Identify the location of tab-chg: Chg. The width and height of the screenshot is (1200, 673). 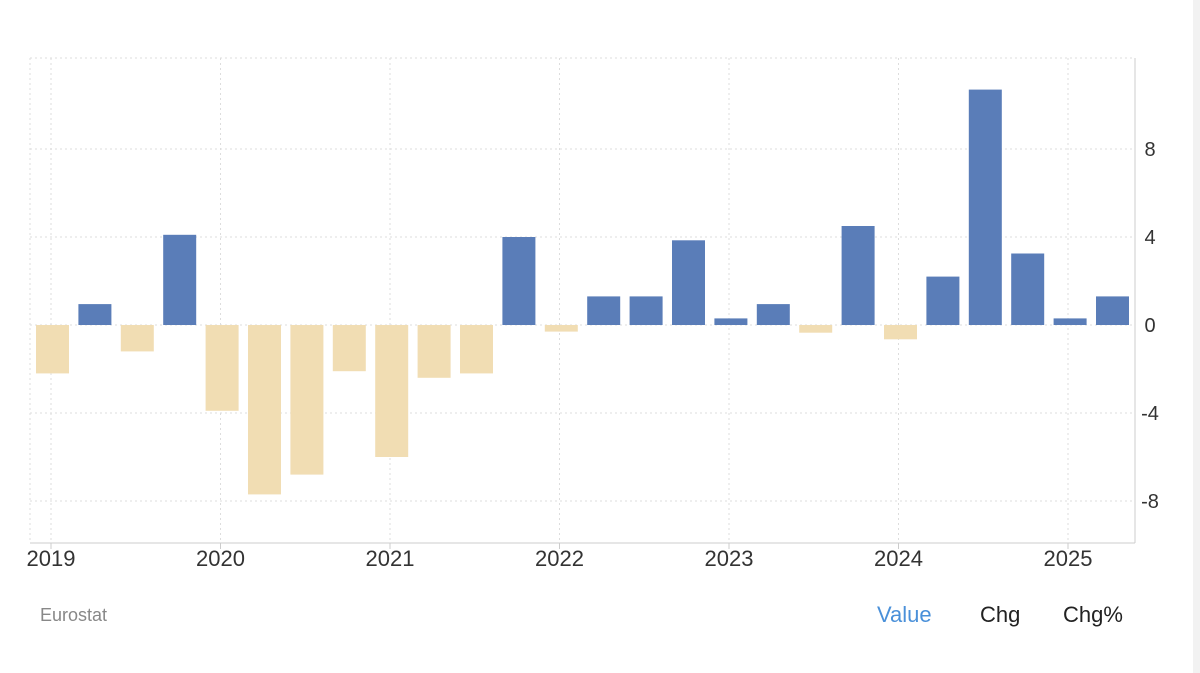
(1000, 614).